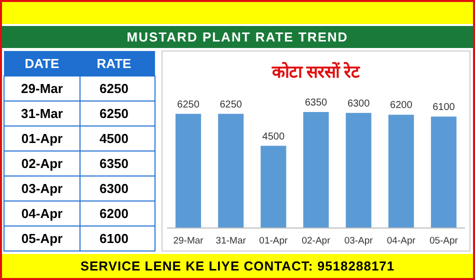 The height and width of the screenshot is (280, 475). Describe the element at coordinates (231, 241) in the screenshot. I see `x-tick-label: 31-Mar` at that location.